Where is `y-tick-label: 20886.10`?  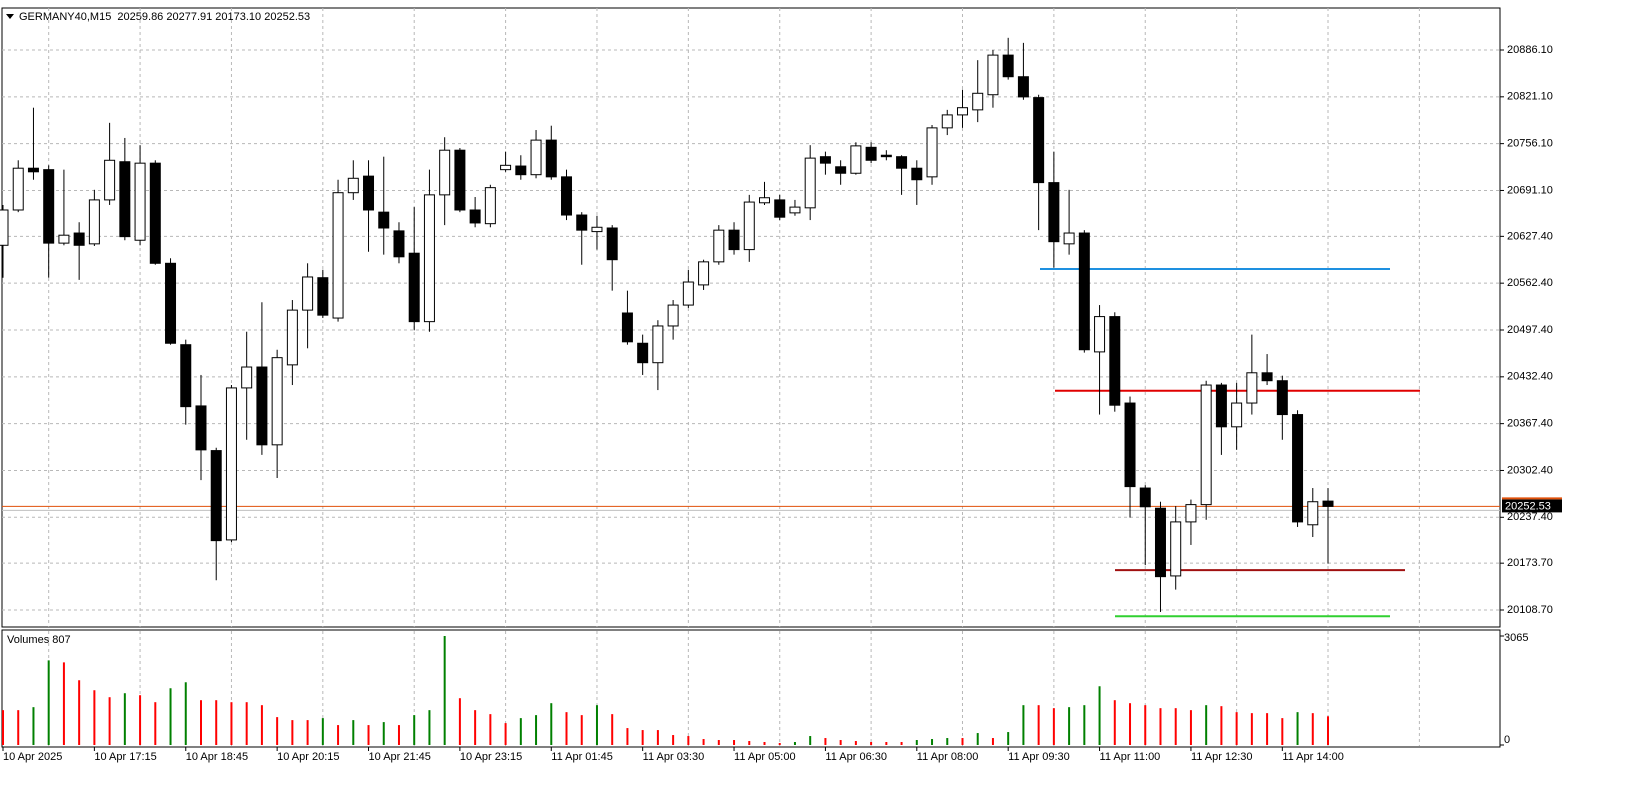
y-tick-label: 20886.10 is located at coordinates (1530, 50).